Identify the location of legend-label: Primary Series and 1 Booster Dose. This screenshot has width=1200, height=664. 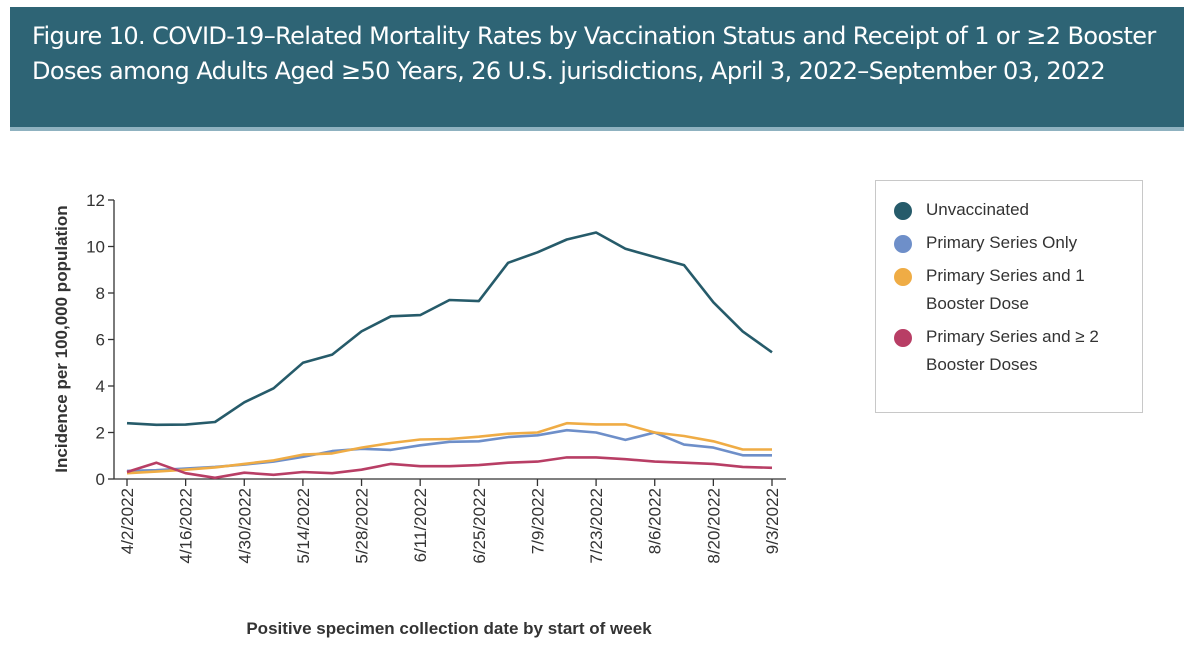
(1005, 289).